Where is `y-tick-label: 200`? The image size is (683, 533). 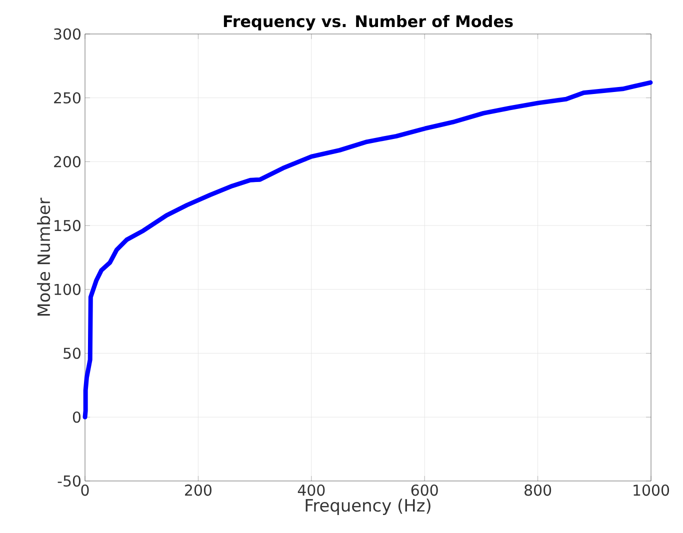 y-tick-label: 200 is located at coordinates (67, 162).